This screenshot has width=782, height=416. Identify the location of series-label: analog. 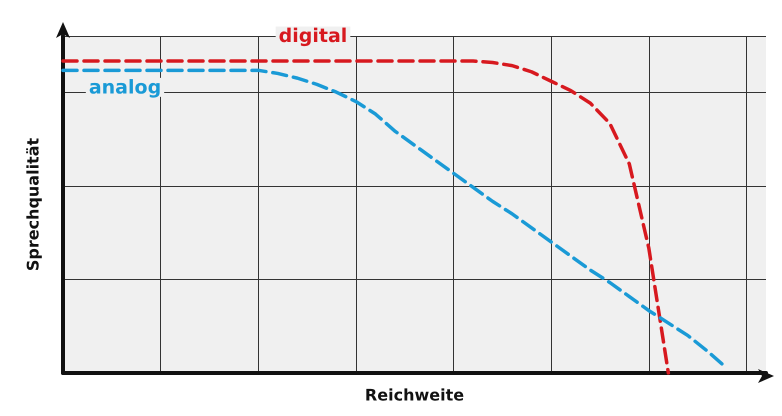
(125, 87).